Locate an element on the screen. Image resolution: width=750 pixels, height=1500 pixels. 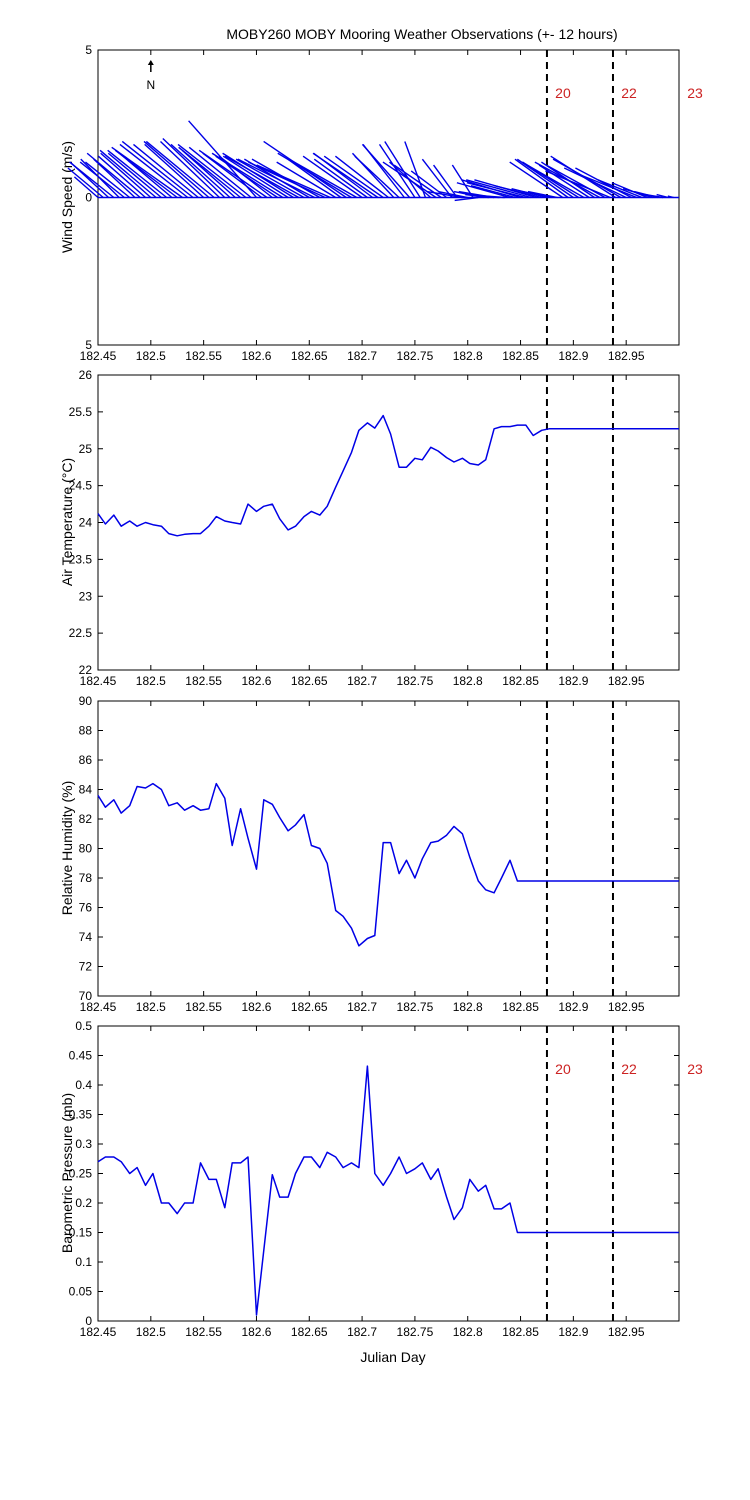
y-tick-label: 0.5 is located at coordinates (83, 1026).